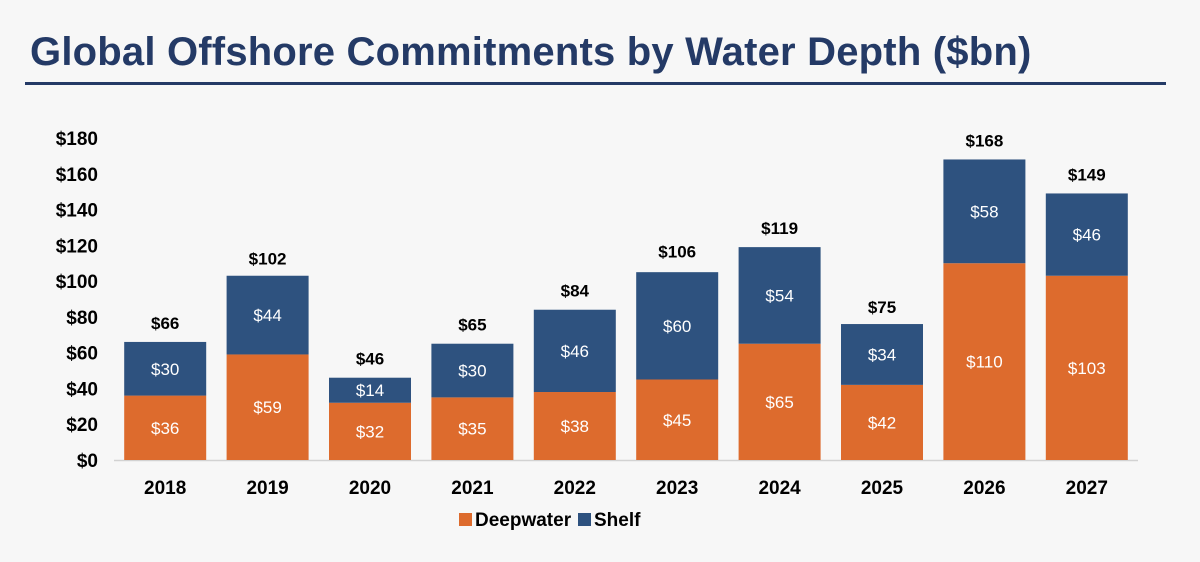 The width and height of the screenshot is (1200, 562). Describe the element at coordinates (472, 488) in the screenshot. I see `x-tick-label: 2021` at that location.